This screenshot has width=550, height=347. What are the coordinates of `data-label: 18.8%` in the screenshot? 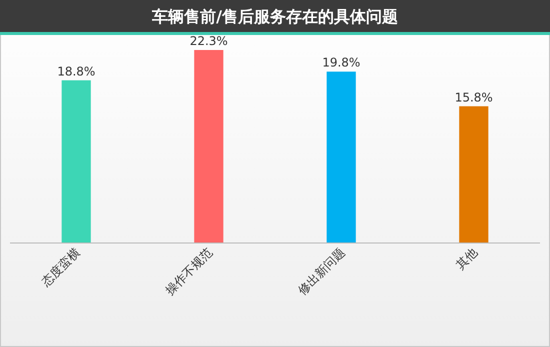 It's located at (76, 71).